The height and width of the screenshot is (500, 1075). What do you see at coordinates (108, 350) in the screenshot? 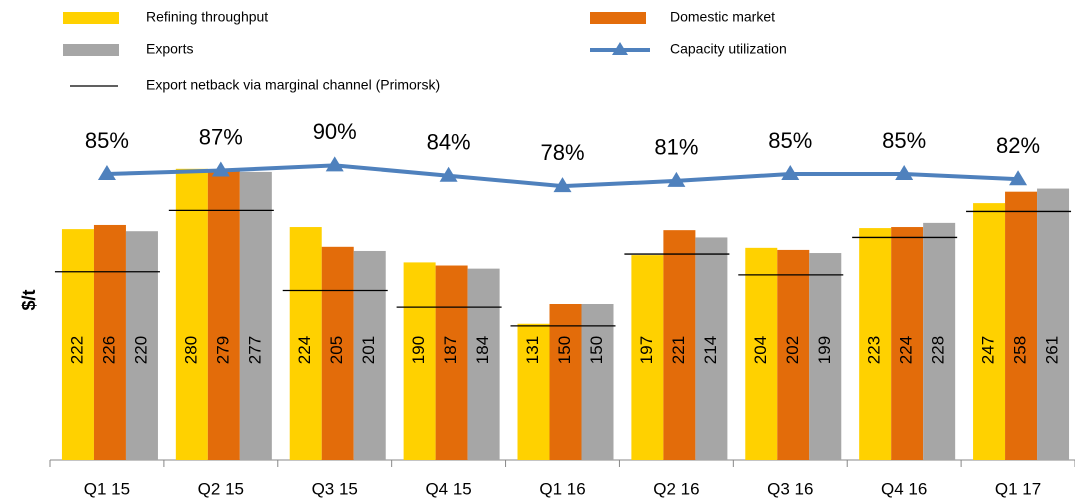
I see `data-label: 226` at bounding box center [108, 350].